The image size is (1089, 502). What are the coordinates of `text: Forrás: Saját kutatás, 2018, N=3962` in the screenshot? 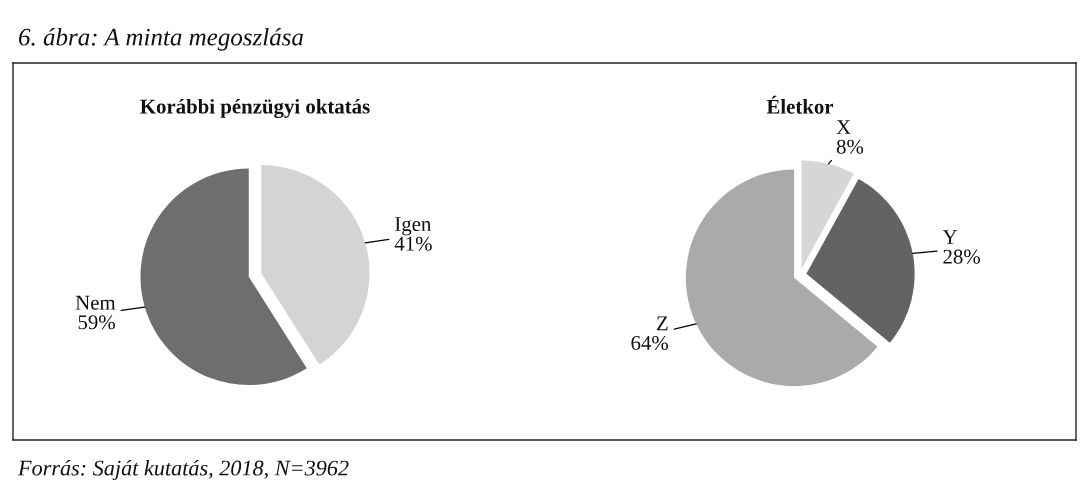 It's located at (183, 470).